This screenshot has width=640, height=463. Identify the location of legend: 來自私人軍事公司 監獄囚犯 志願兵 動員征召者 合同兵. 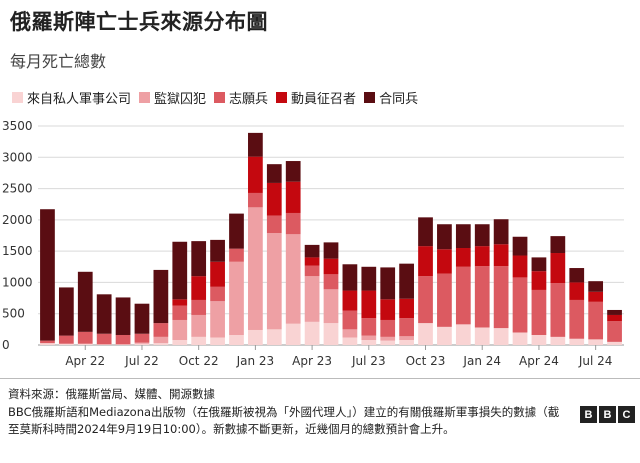
(219, 97).